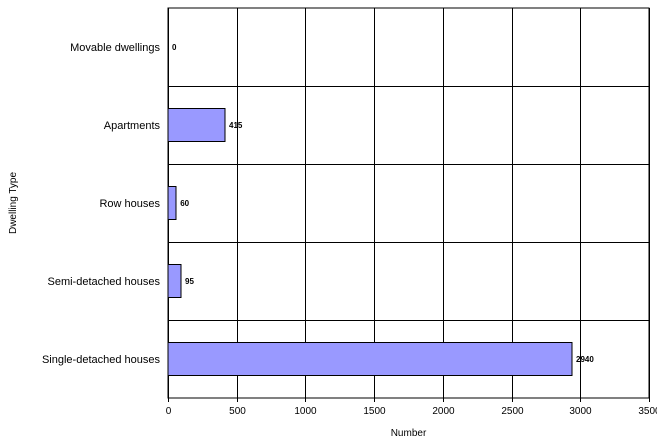 This screenshot has width=657, height=443. Describe the element at coordinates (101, 360) in the screenshot. I see `category-label: Single-detached houses` at that location.